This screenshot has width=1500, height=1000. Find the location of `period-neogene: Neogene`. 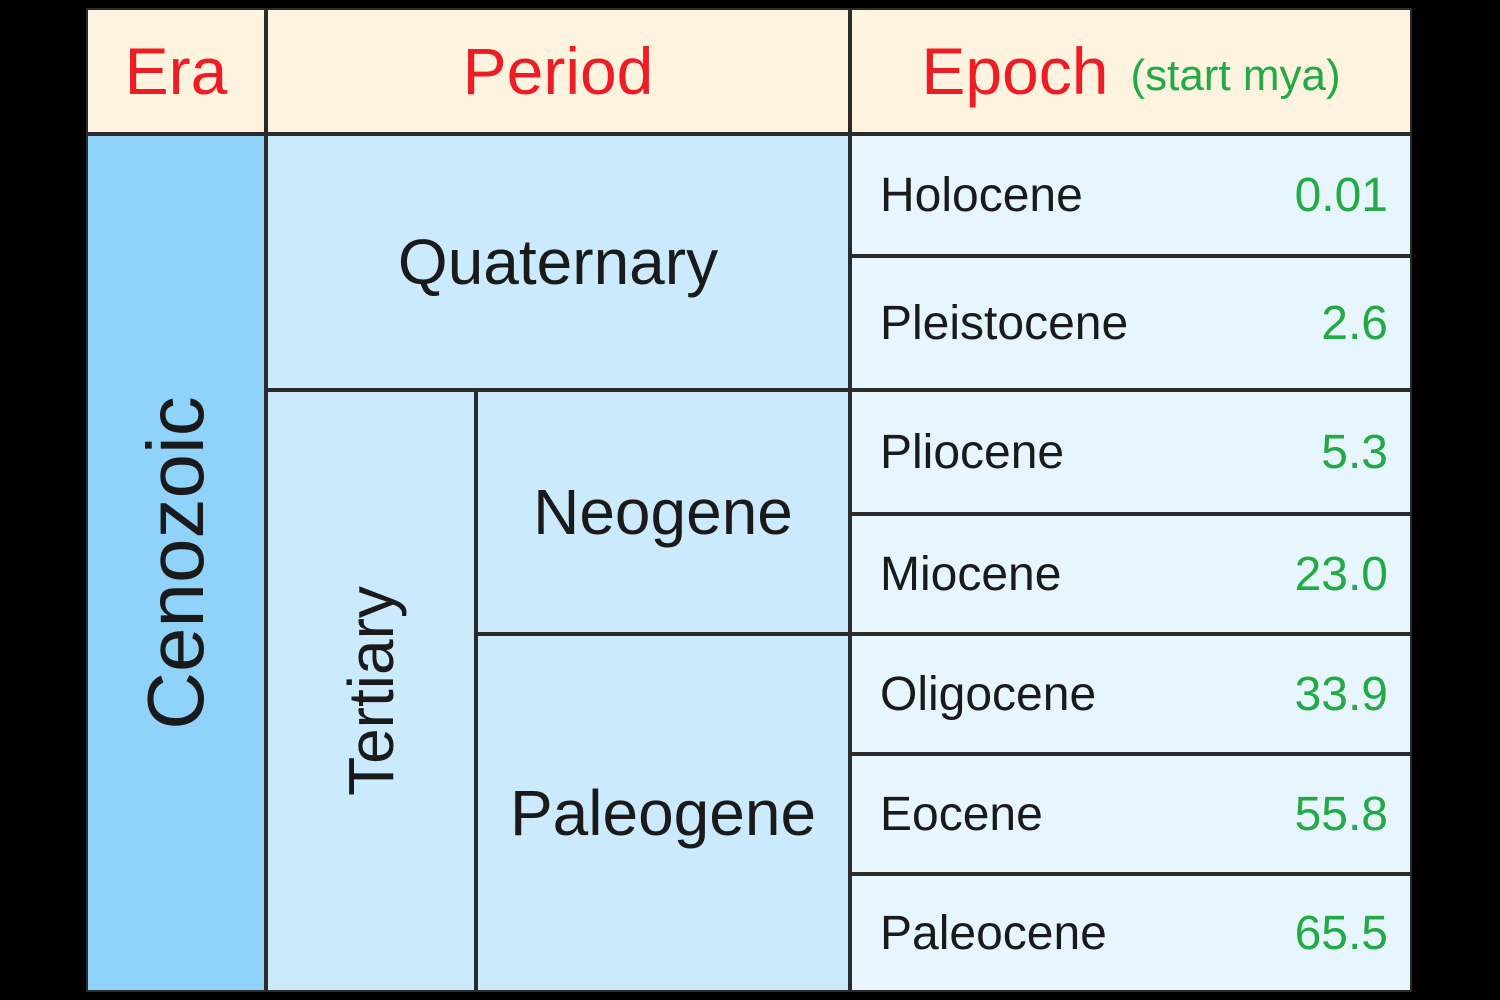

period-neogene: Neogene is located at coordinates (663, 512).